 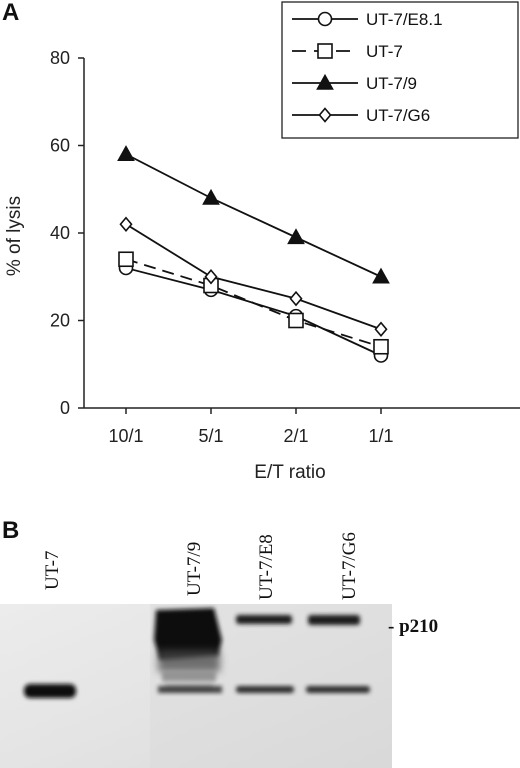 What do you see at coordinates (367, 67) in the screenshot?
I see `legend-items: UT-7/E8.1 UT-7 UT-7/9 UT-7/G6` at bounding box center [367, 67].